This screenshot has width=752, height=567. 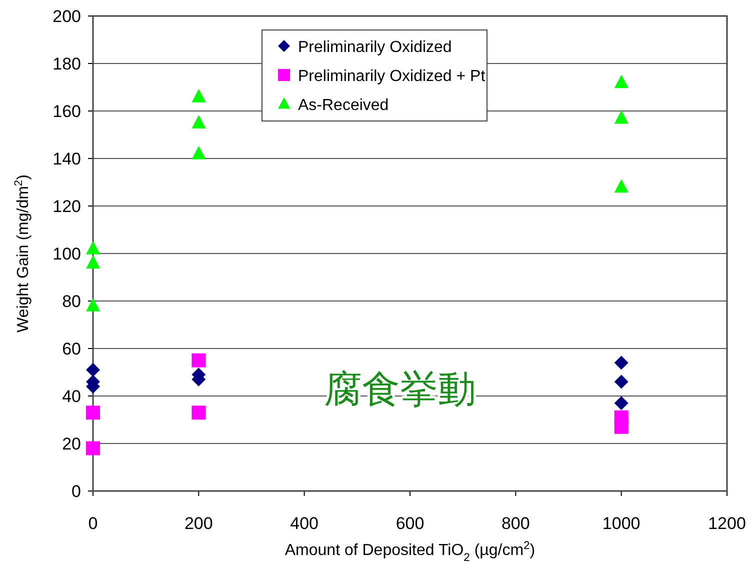 What do you see at coordinates (66, 64) in the screenshot?
I see `y-tick-label: 180` at bounding box center [66, 64].